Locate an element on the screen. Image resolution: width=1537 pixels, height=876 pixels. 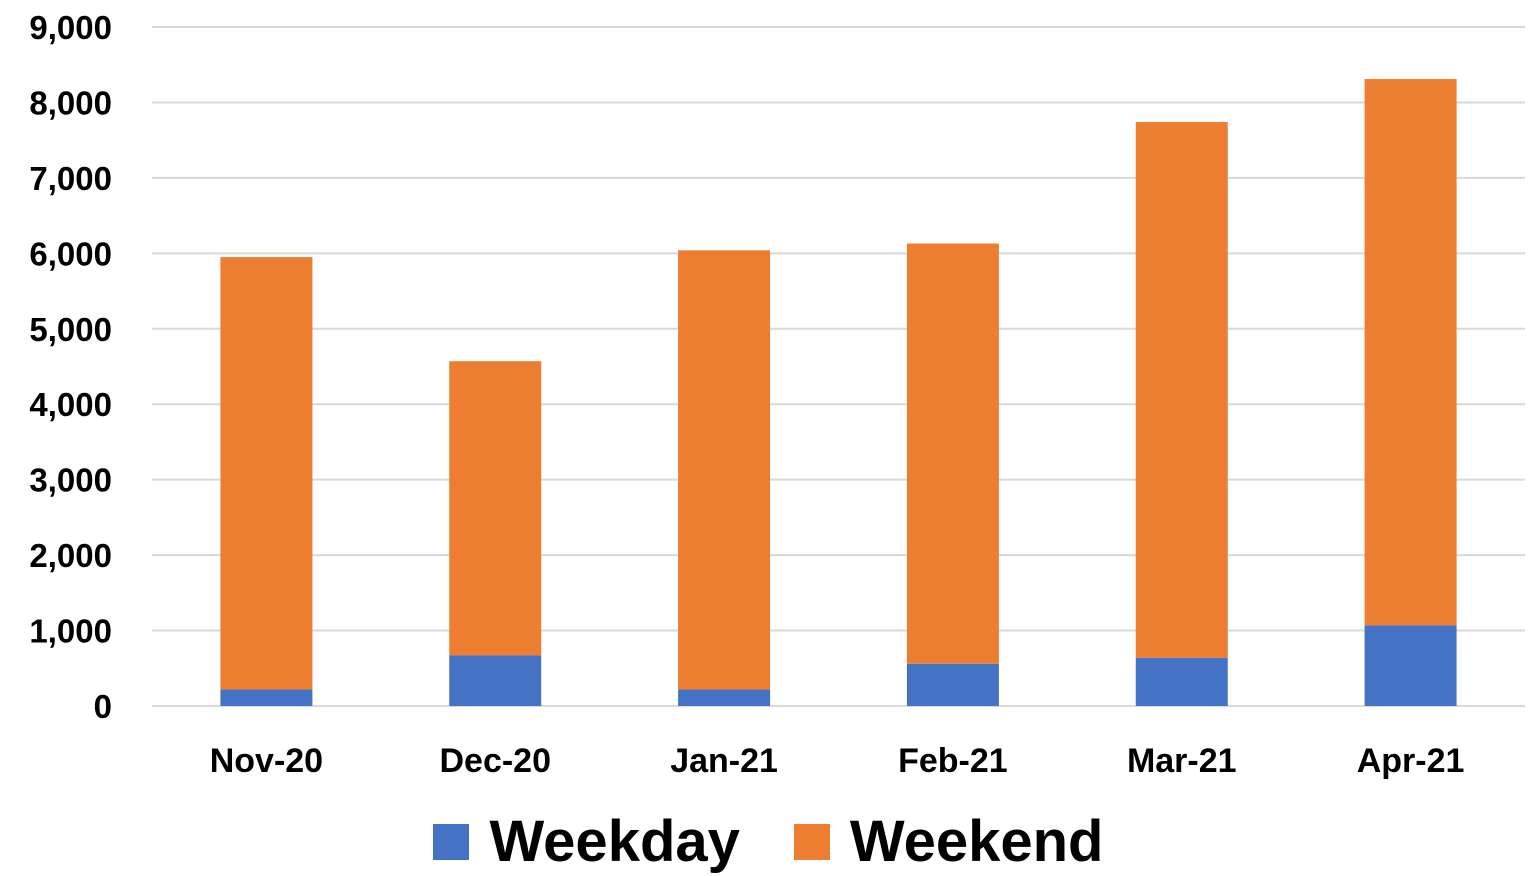
legend: Weekday Weekend is located at coordinates (768, 842).